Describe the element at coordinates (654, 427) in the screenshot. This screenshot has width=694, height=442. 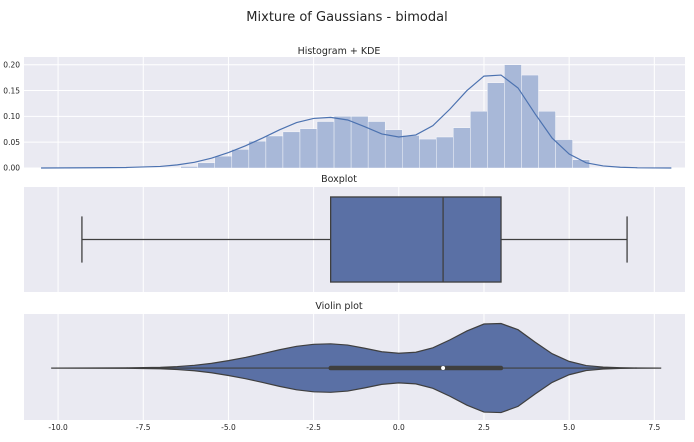
I see `xtick-label: 7.5` at that location.